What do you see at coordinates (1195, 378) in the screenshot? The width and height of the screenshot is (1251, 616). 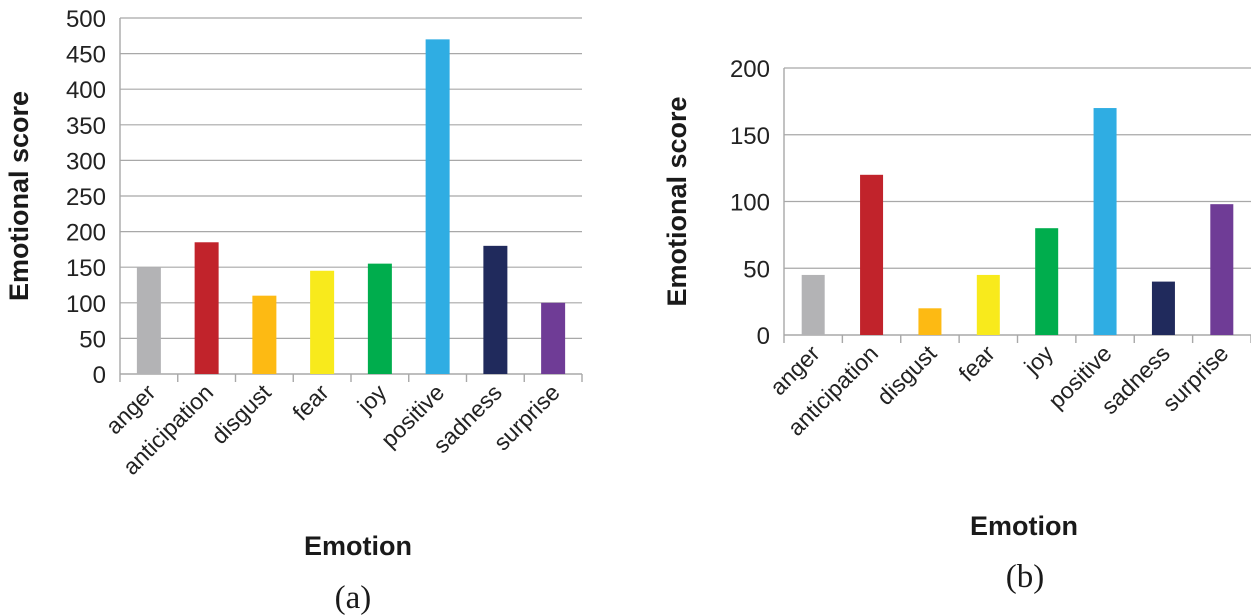 I see `x-tick-label: surprise` at bounding box center [1195, 378].